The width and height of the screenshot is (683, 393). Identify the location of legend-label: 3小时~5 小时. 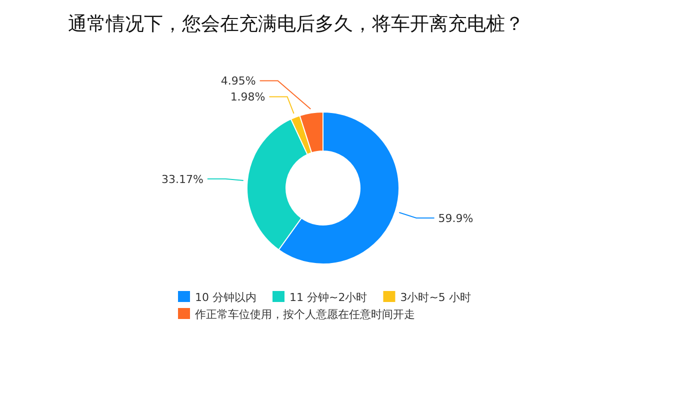
(435, 297).